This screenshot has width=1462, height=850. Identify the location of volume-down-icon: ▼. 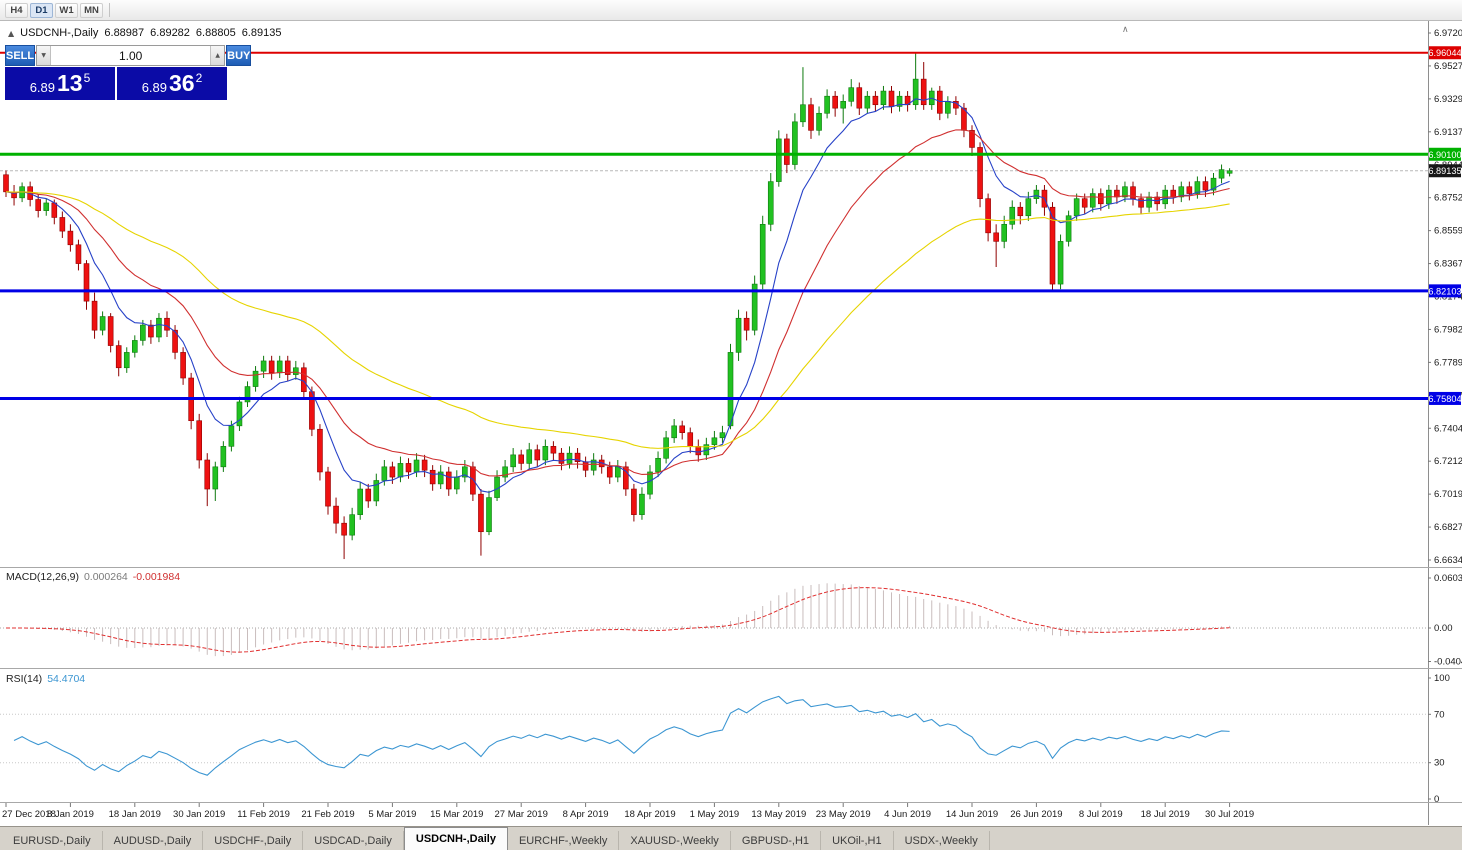
(43, 55).